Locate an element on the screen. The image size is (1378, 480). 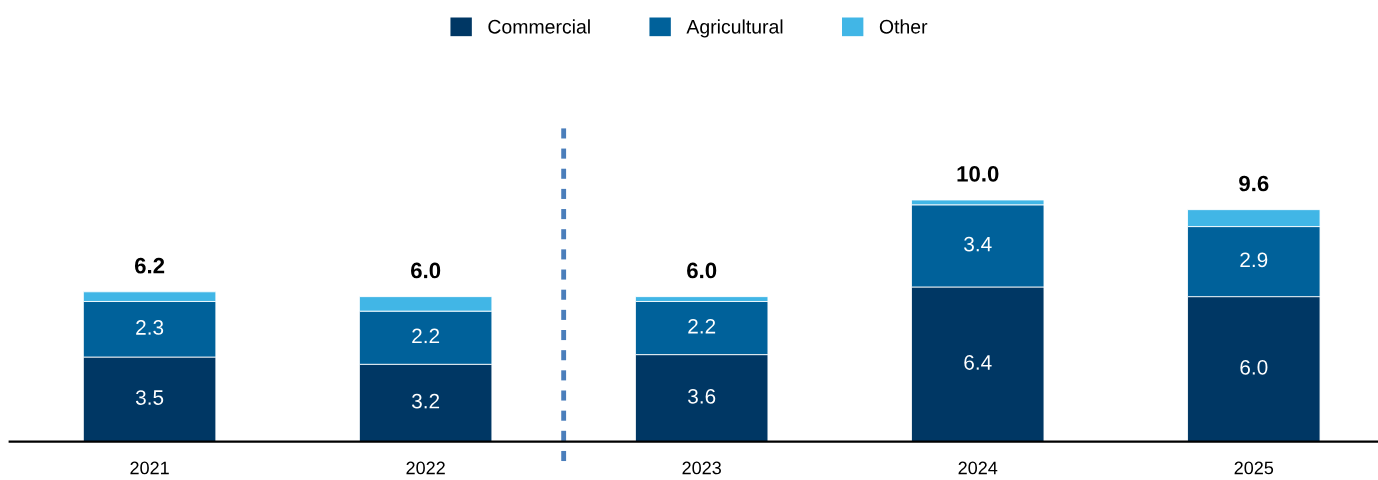
data-label: 2.3 is located at coordinates (150, 327).